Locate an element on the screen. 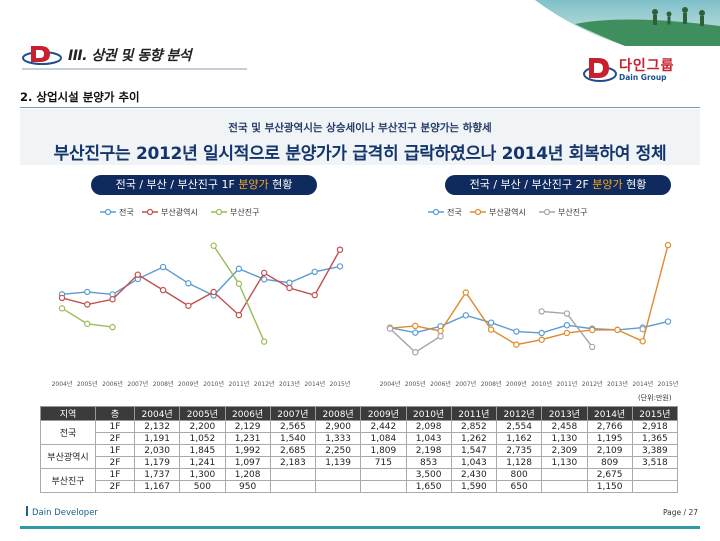 This screenshot has width=720, height=541. table-value-cell: 2,918 is located at coordinates (655, 426).